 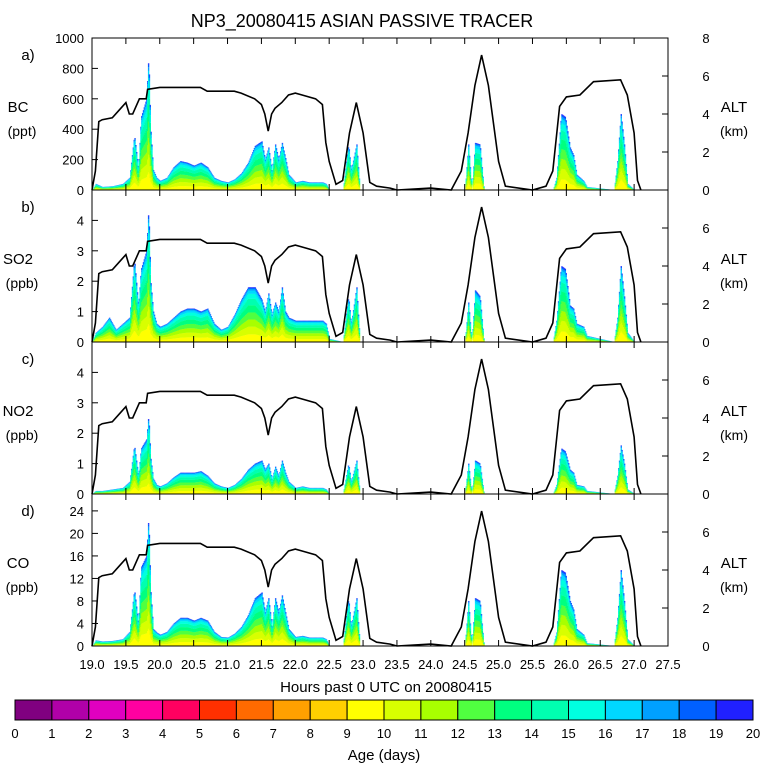 What do you see at coordinates (22, 131) in the screenshot?
I see `y-axis-unit: (ppt)` at bounding box center [22, 131].